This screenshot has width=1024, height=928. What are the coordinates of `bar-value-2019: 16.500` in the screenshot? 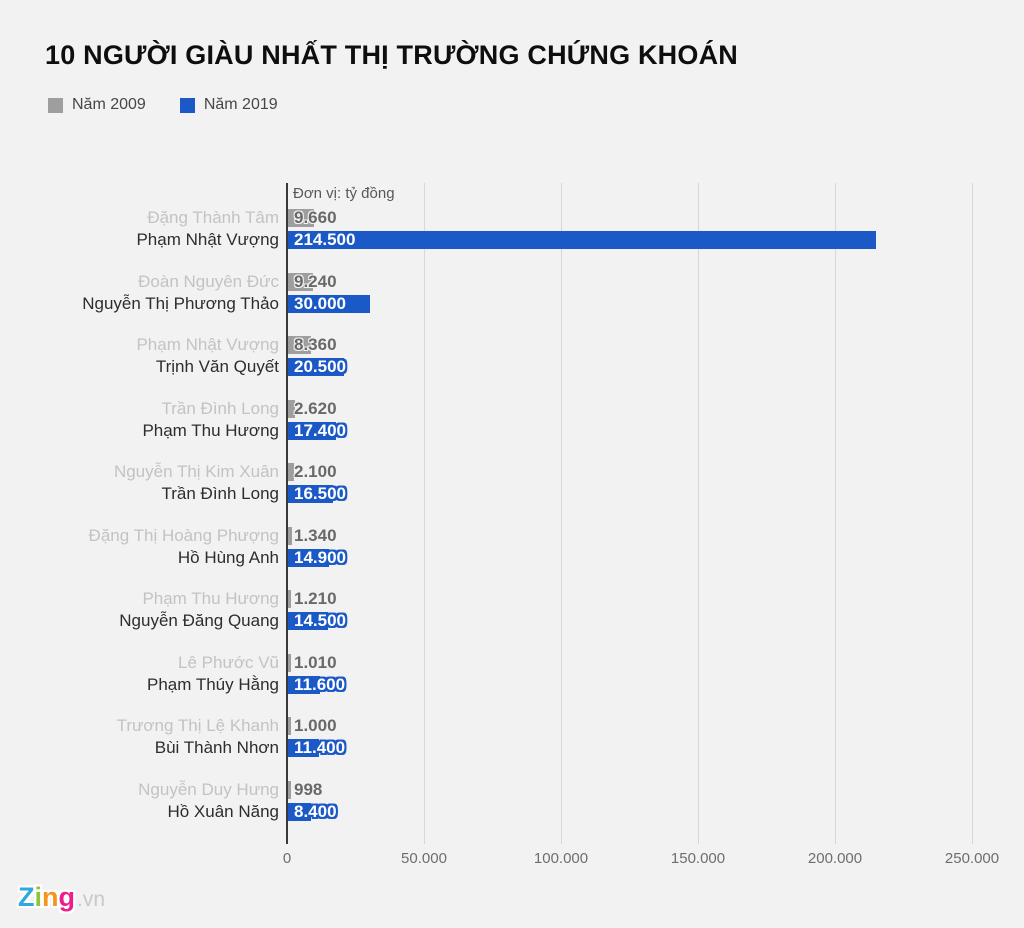 It's located at (320, 494).